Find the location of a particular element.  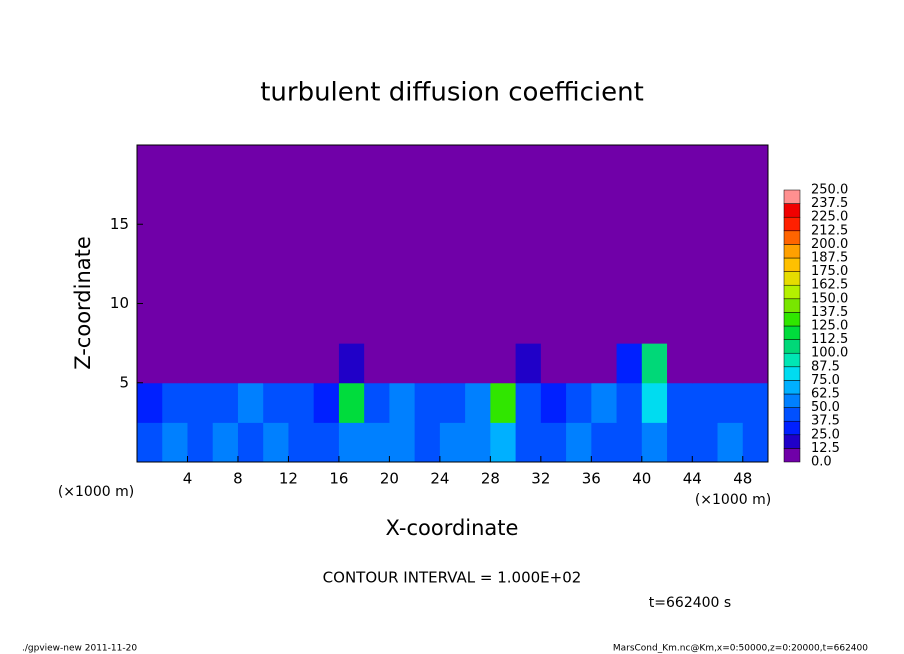

colorbar-label: 50.0 is located at coordinates (825, 407).